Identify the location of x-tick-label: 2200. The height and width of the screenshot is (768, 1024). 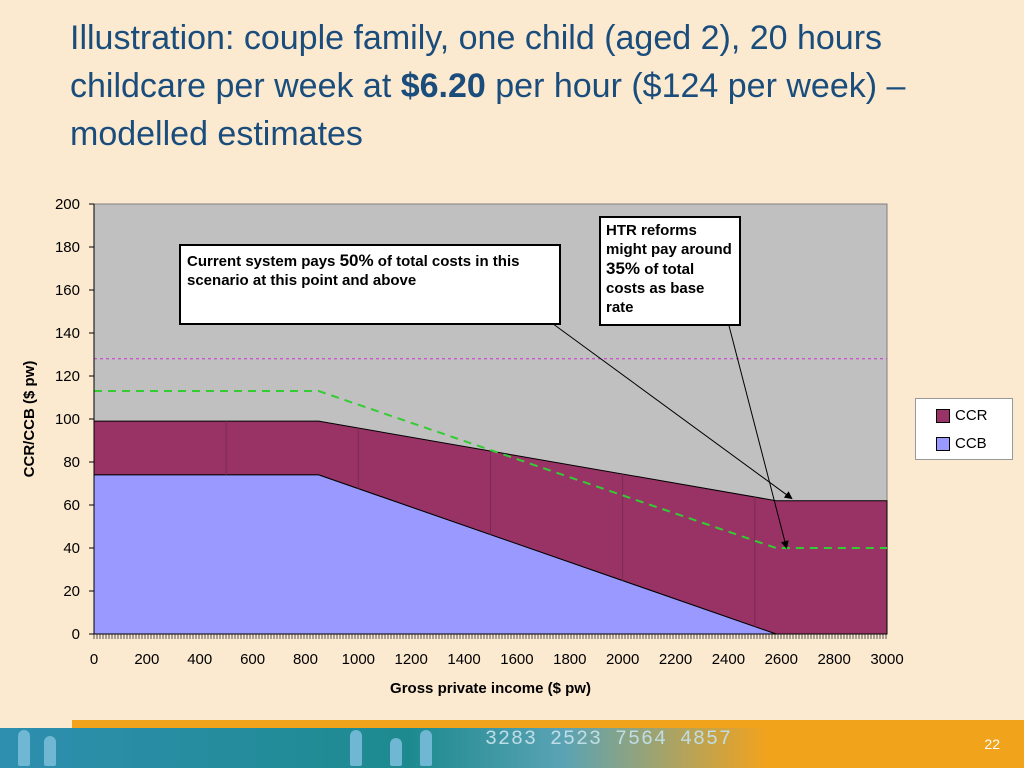
(675, 659).